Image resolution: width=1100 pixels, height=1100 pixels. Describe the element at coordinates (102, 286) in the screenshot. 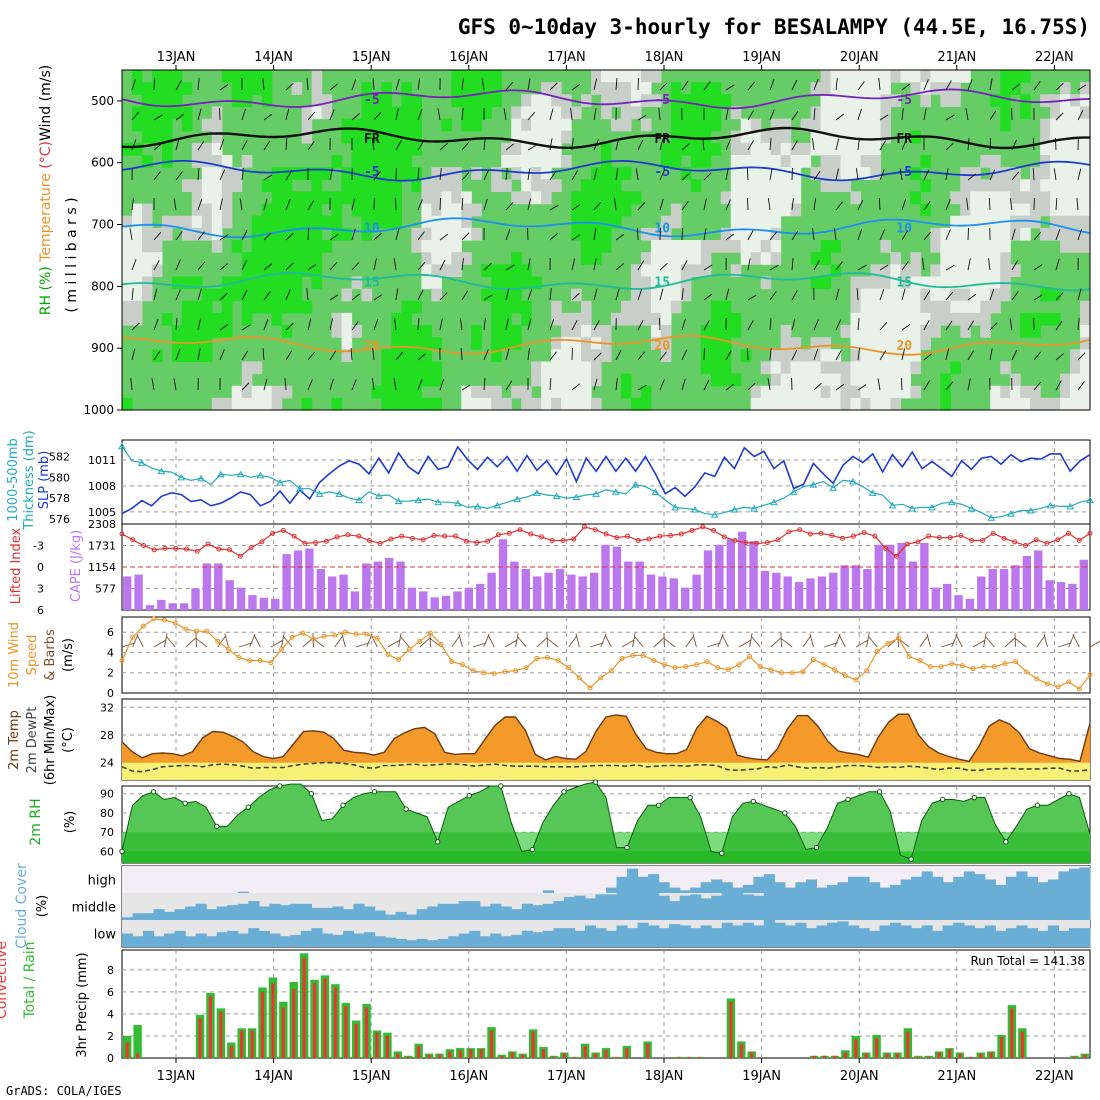

I see `y-tick-label: 800` at that location.